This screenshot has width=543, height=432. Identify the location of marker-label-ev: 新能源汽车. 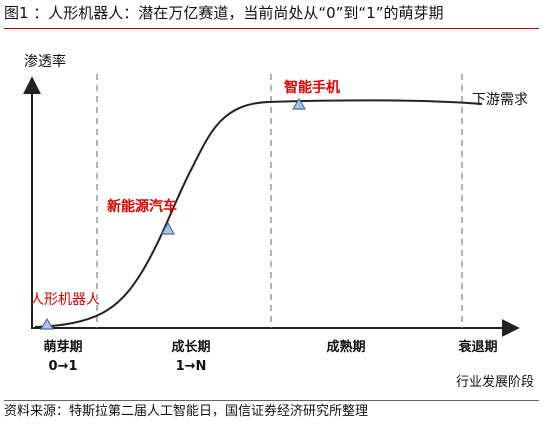
(142, 206).